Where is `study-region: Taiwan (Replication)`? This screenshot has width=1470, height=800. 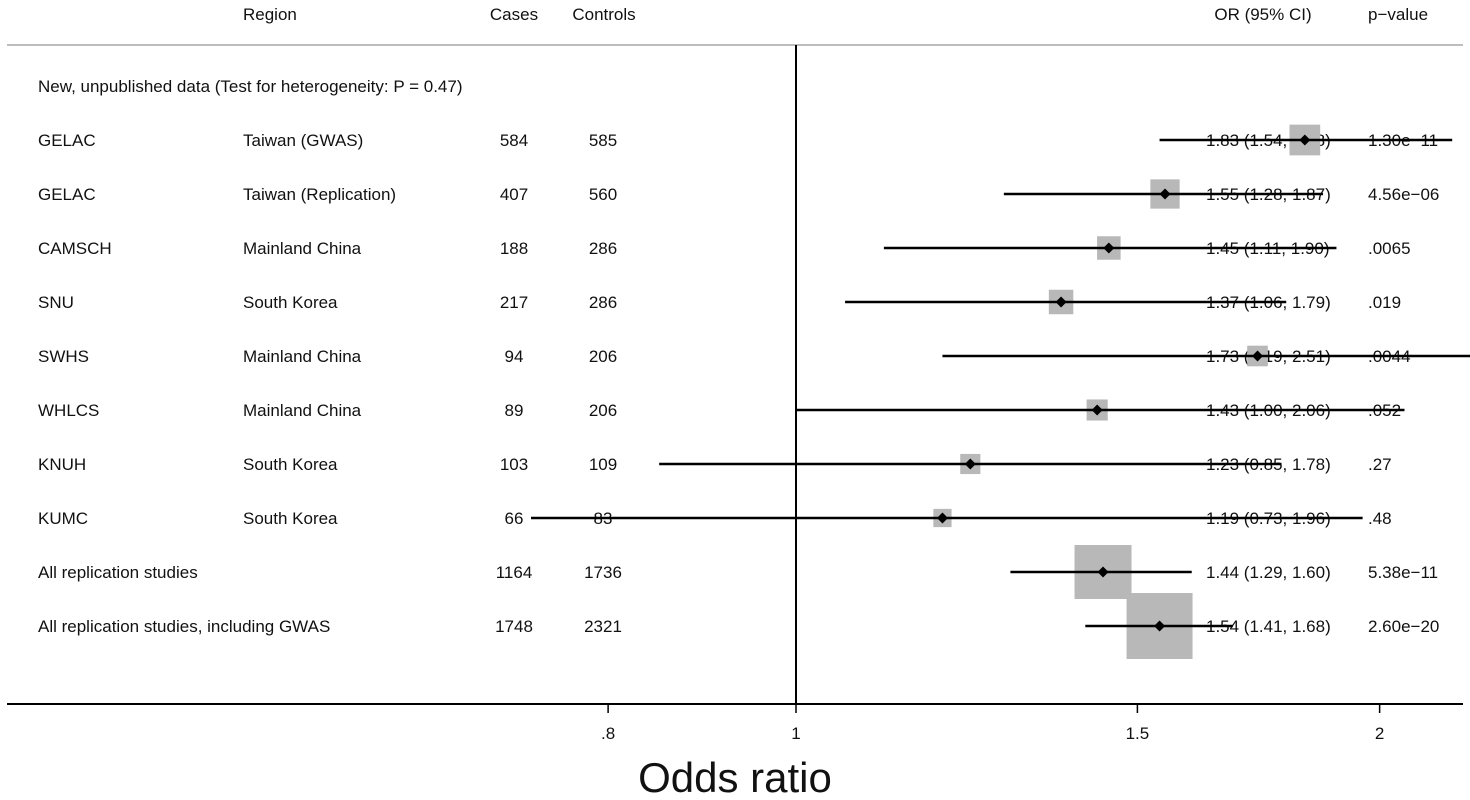 study-region: Taiwan (Replication) is located at coordinates (319, 194).